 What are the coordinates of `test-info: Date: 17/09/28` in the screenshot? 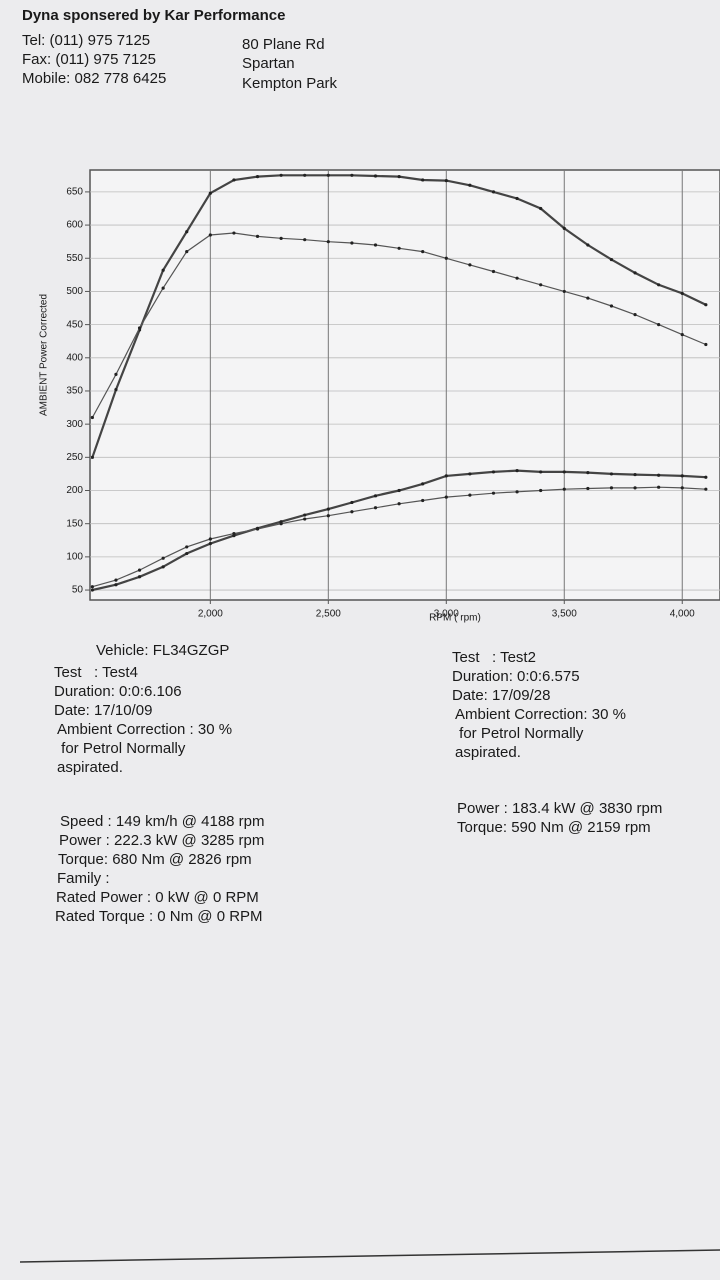 It's located at (501, 695).